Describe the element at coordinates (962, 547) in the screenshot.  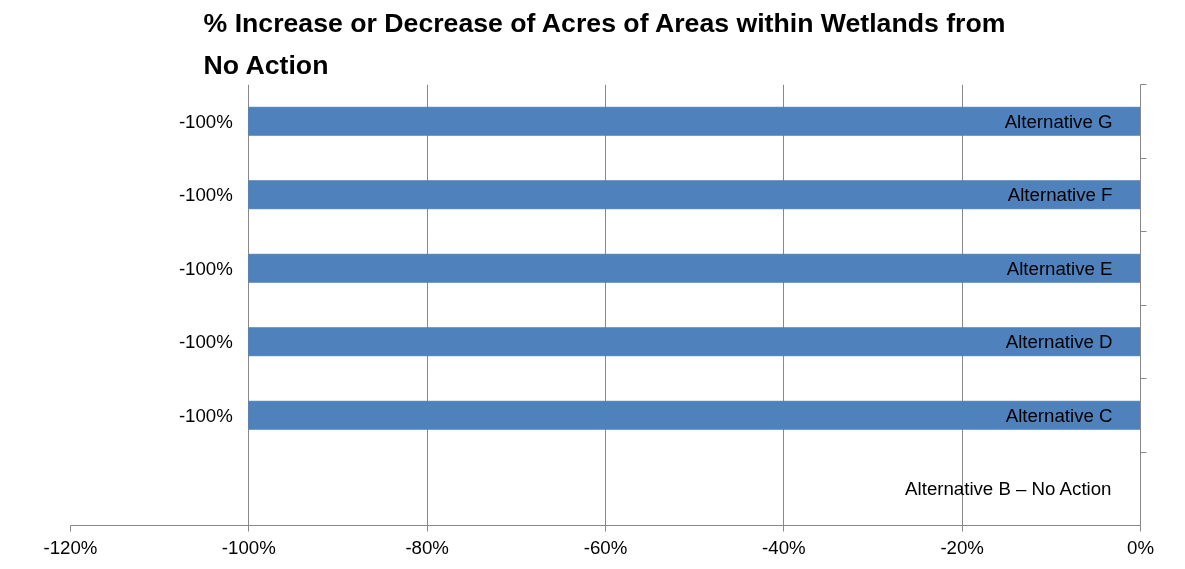
I see `x-tick-label: -20%` at that location.